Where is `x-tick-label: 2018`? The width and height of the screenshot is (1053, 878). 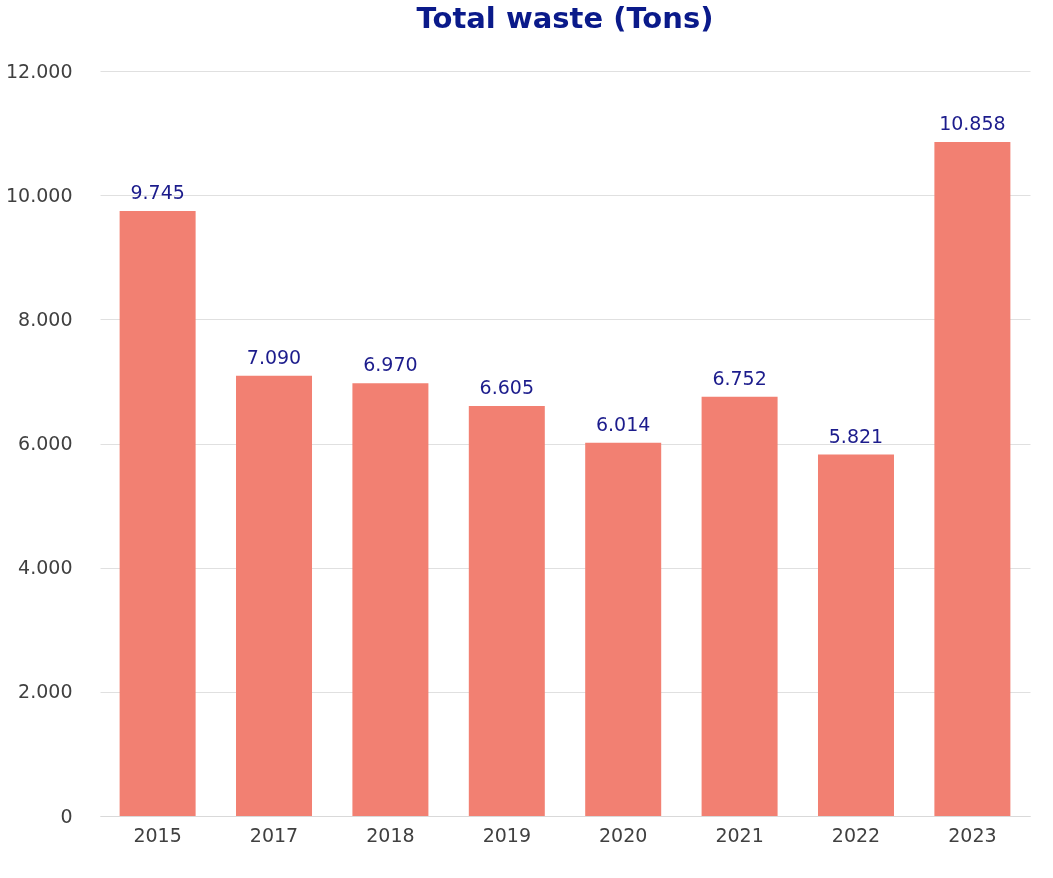 x-tick-label: 2018 is located at coordinates (390, 834).